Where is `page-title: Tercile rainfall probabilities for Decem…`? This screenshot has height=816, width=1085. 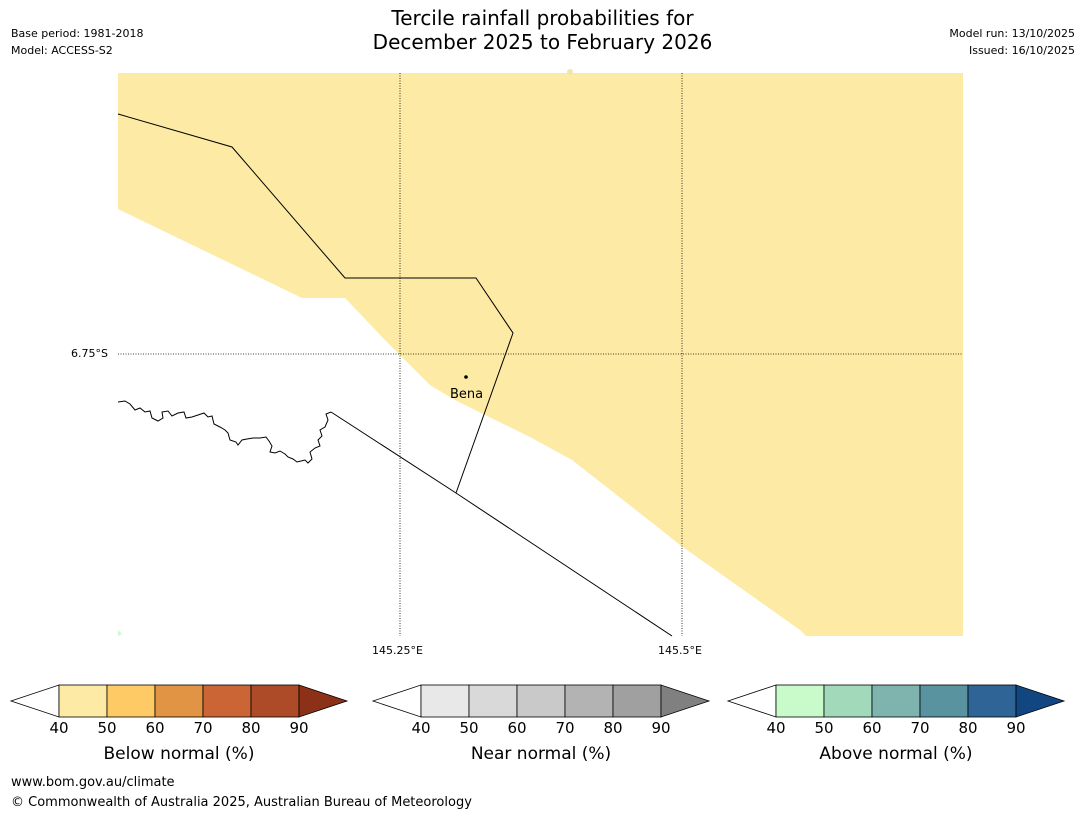
page-title: Tercile rainfall probabilities for Decem… is located at coordinates (542, 30).